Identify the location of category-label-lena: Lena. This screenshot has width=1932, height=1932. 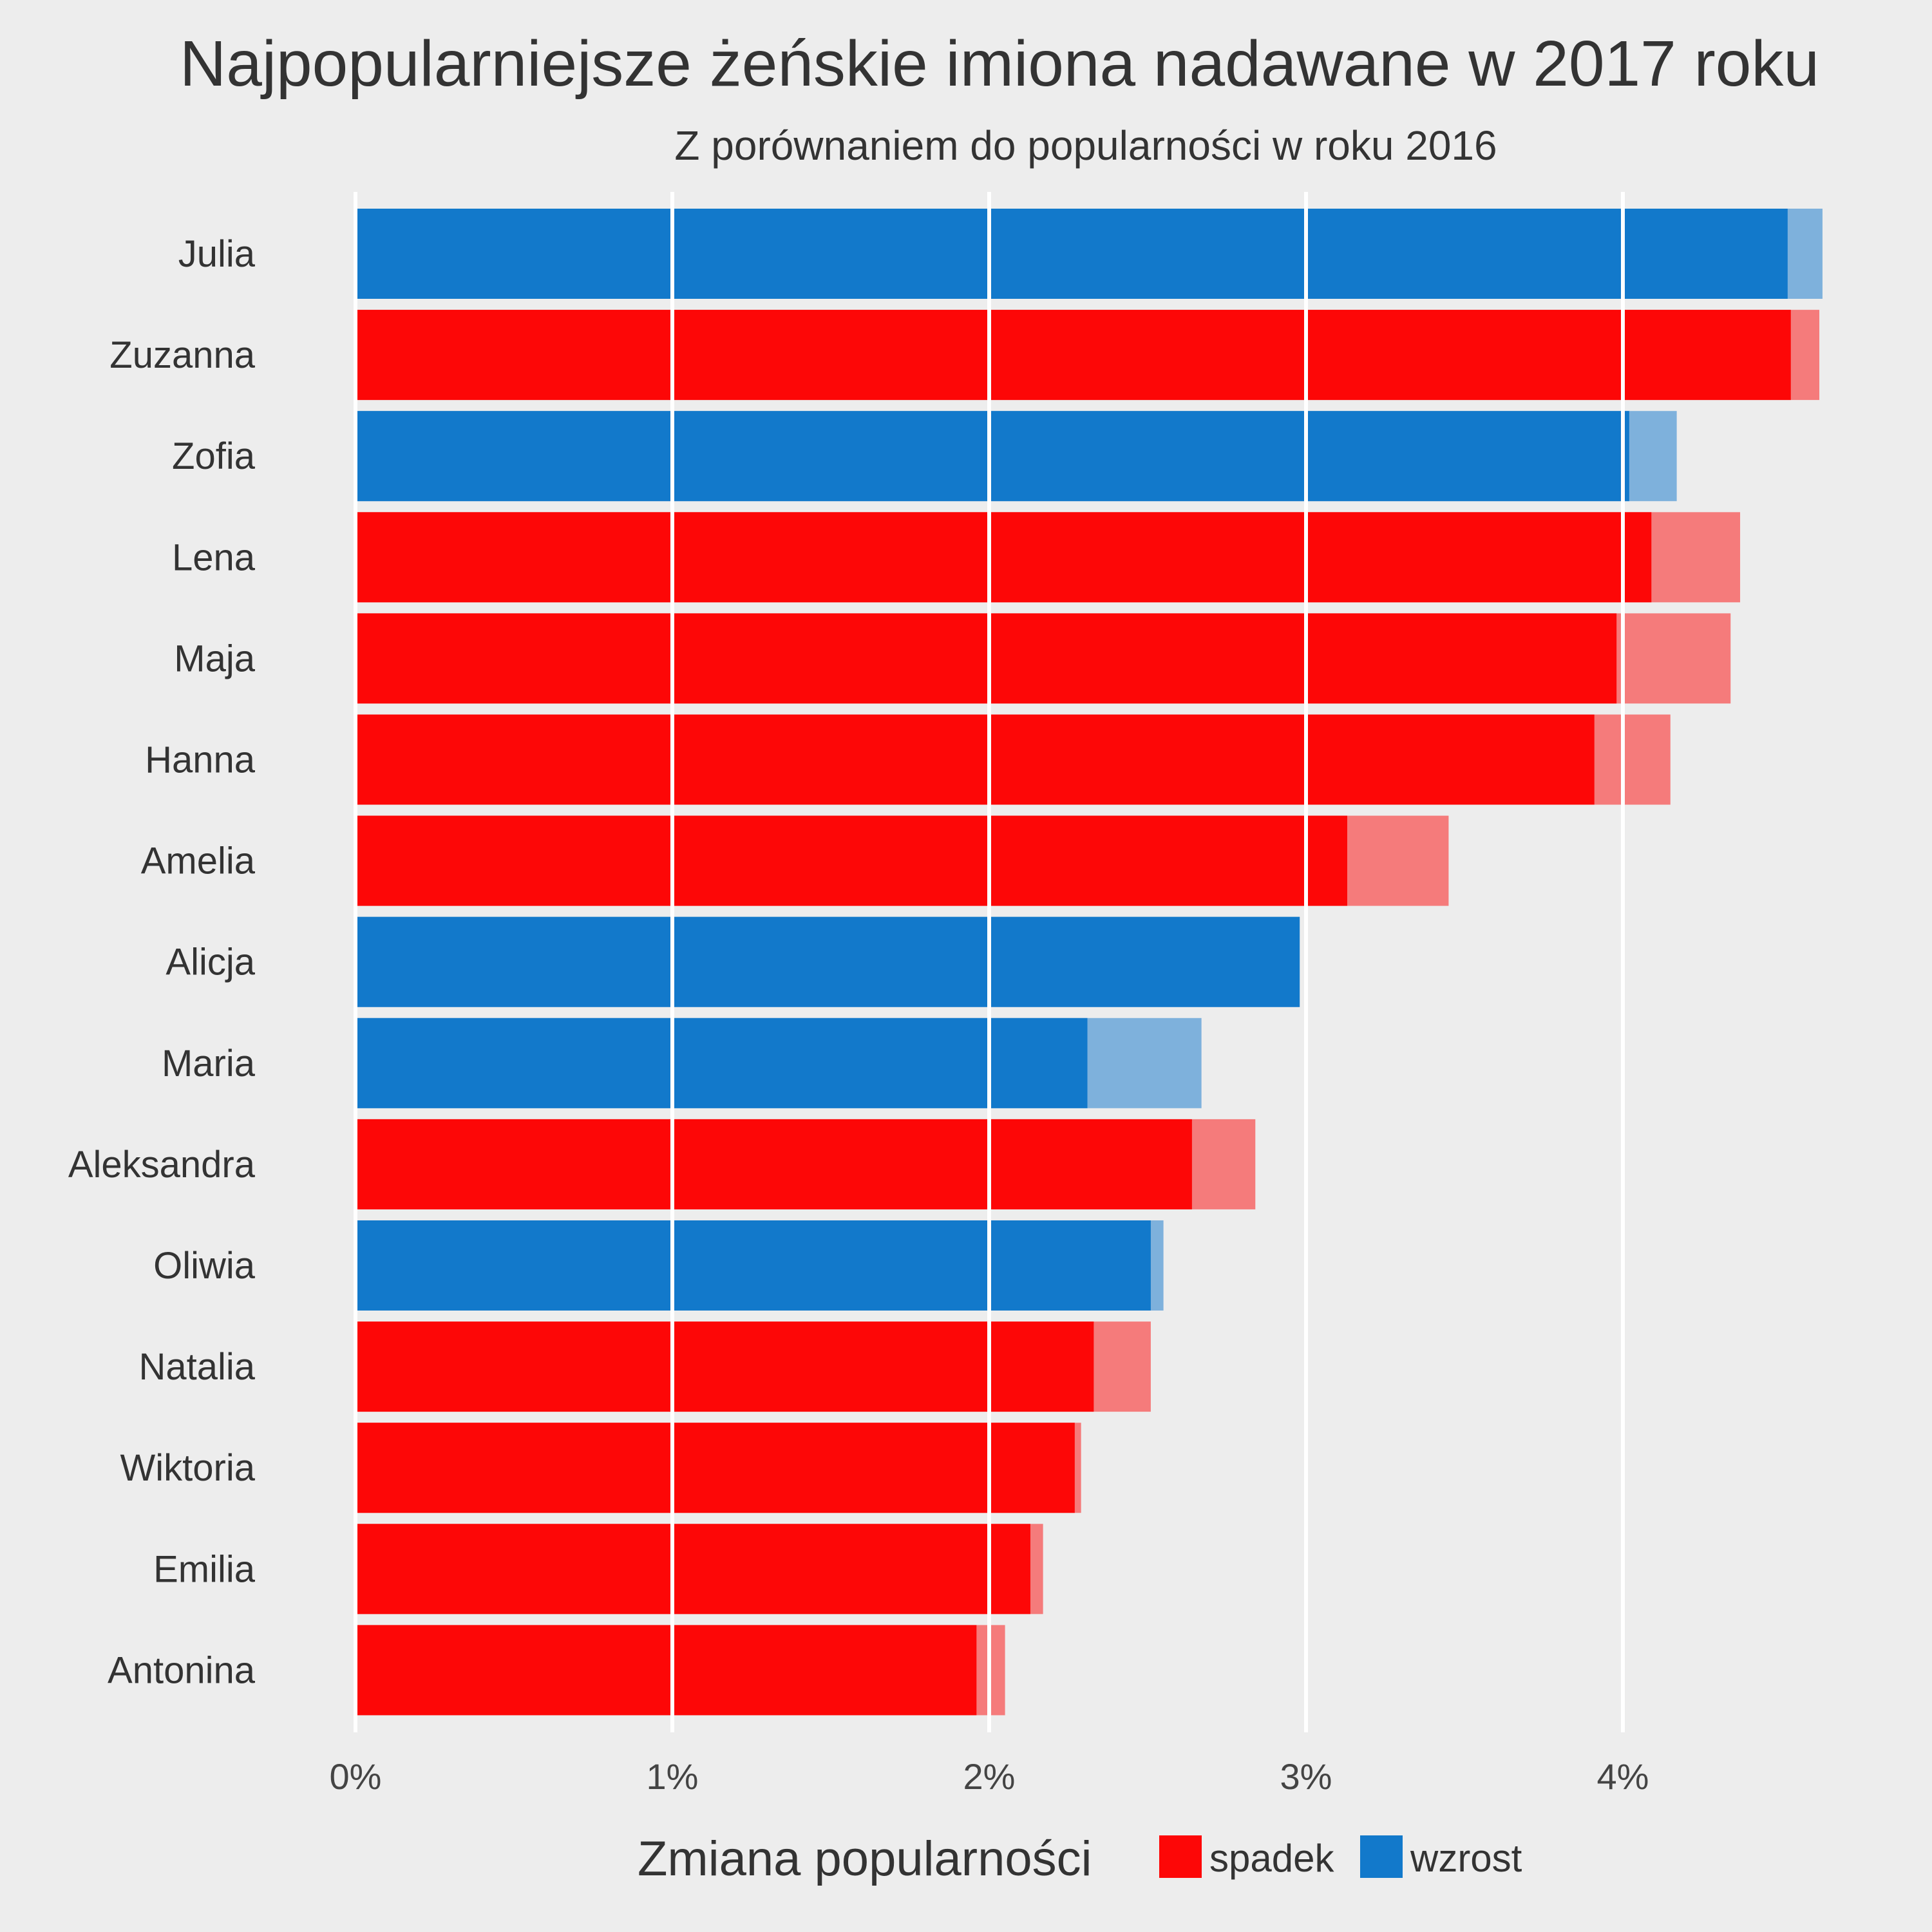
(214, 557).